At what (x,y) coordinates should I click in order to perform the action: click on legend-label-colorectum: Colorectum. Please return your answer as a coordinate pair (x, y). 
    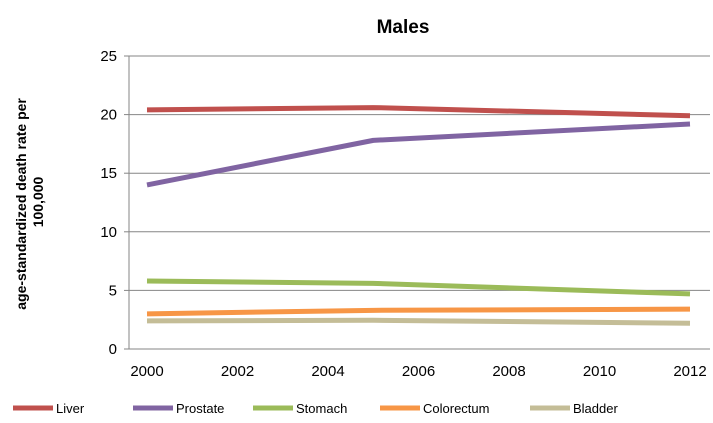
    Looking at the image, I should click on (456, 408).